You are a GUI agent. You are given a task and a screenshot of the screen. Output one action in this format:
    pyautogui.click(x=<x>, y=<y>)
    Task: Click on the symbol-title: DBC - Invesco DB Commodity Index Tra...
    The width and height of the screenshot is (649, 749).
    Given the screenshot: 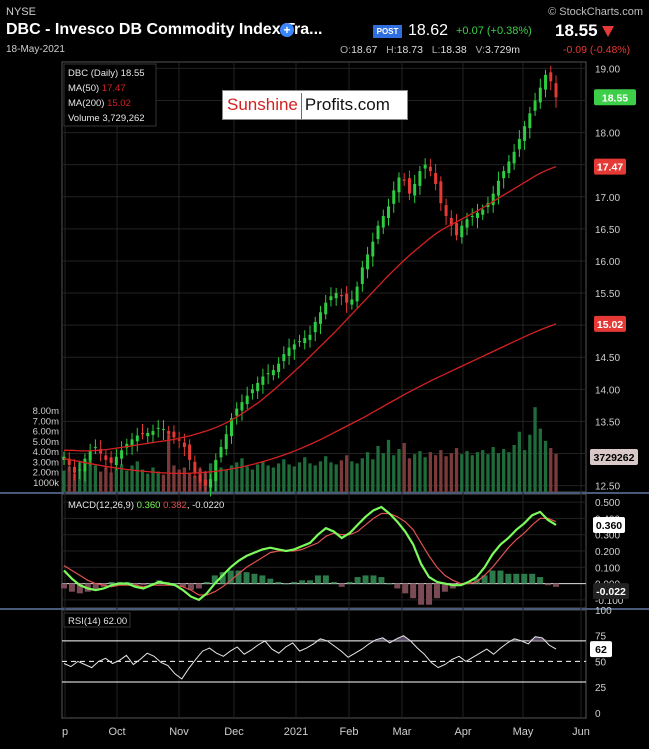 What is the action you would take?
    pyautogui.click(x=164, y=29)
    